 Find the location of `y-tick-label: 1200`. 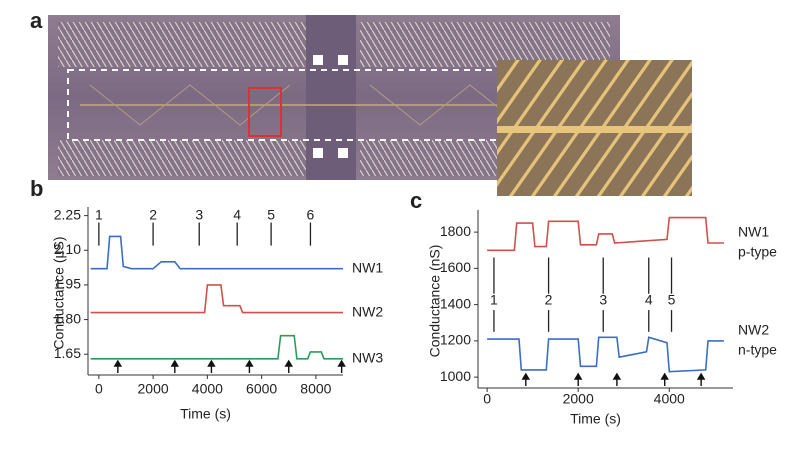

y-tick-label: 1200 is located at coordinates (455, 340).